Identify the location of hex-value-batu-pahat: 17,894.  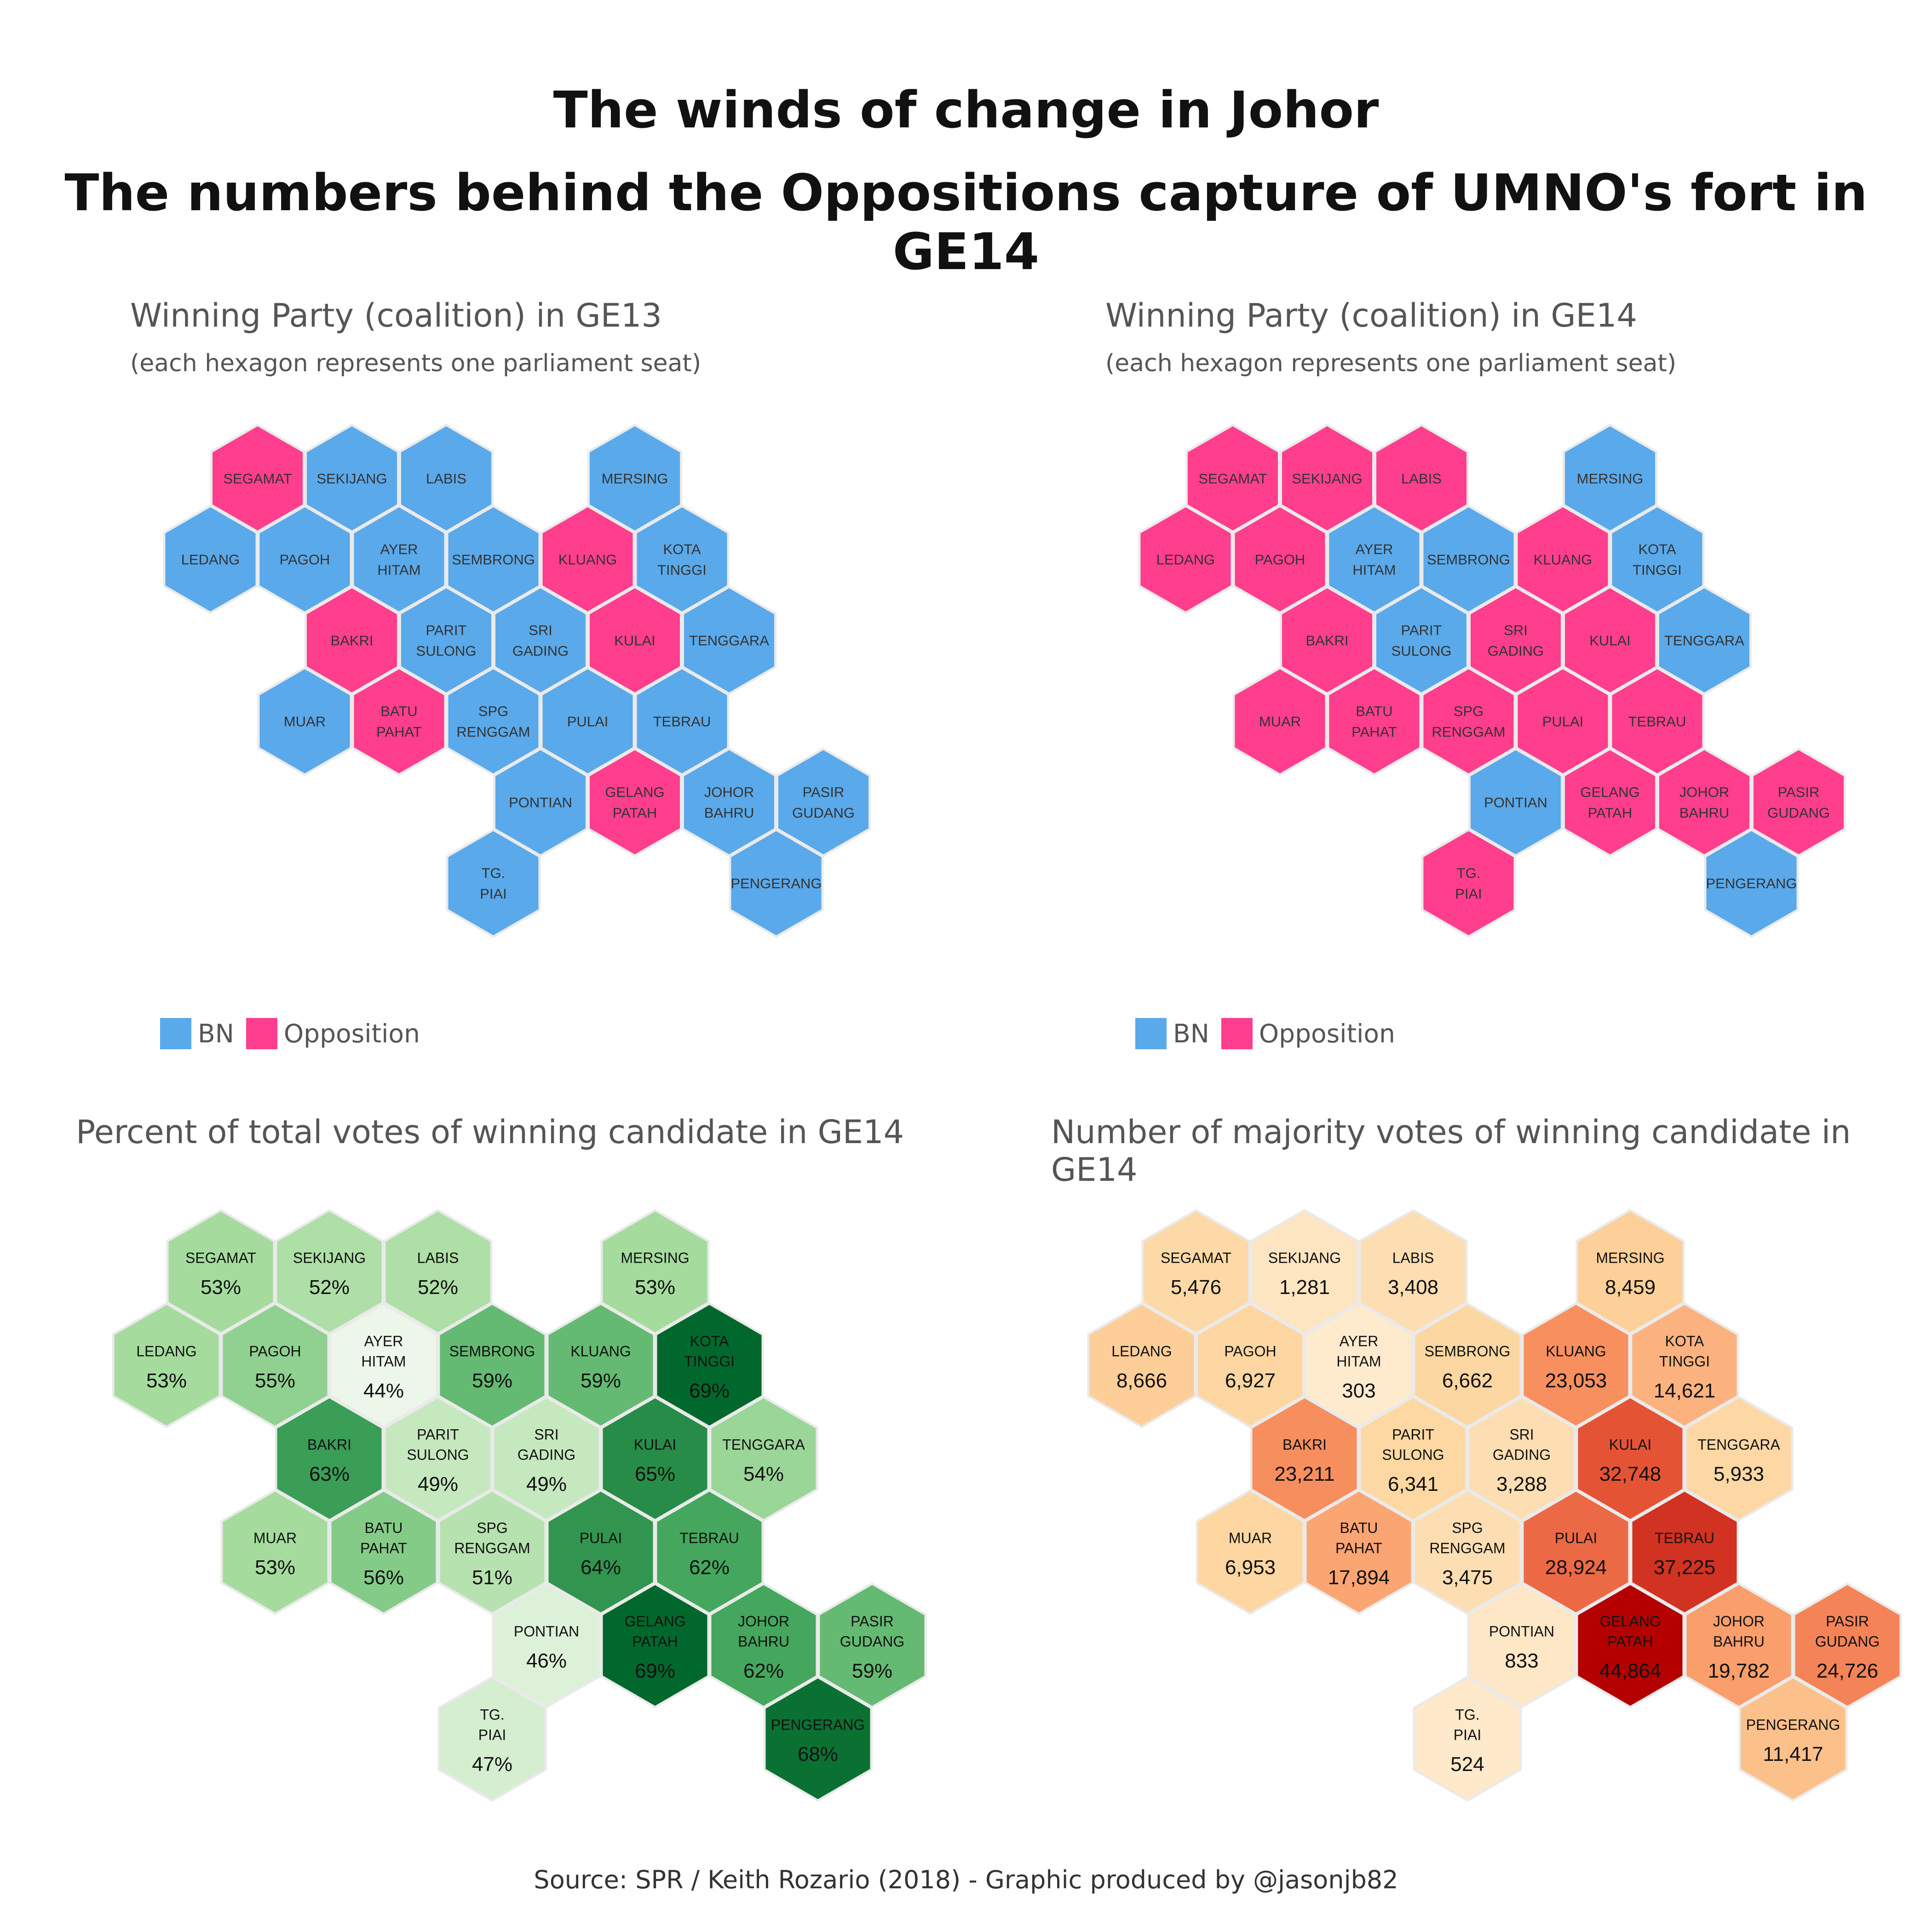
(1359, 1577).